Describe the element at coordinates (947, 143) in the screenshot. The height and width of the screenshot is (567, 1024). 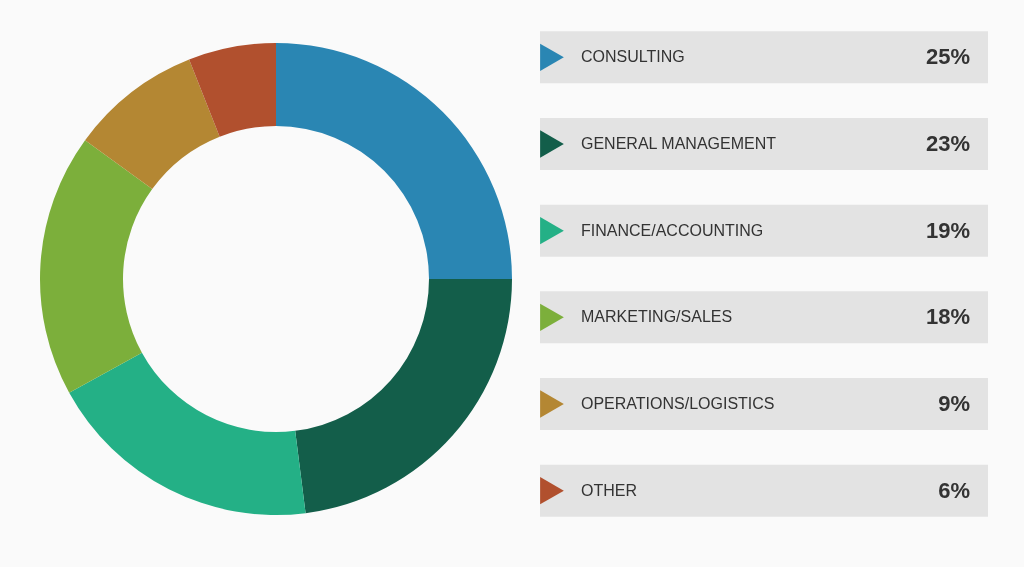
I see `data-label: 23%` at that location.